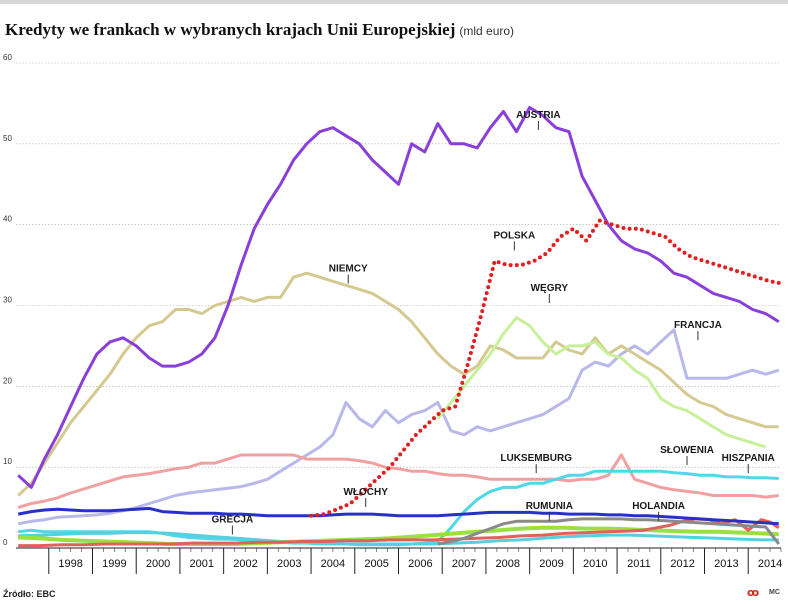  I want to click on series-label-grecja: GRECJA, so click(233, 520).